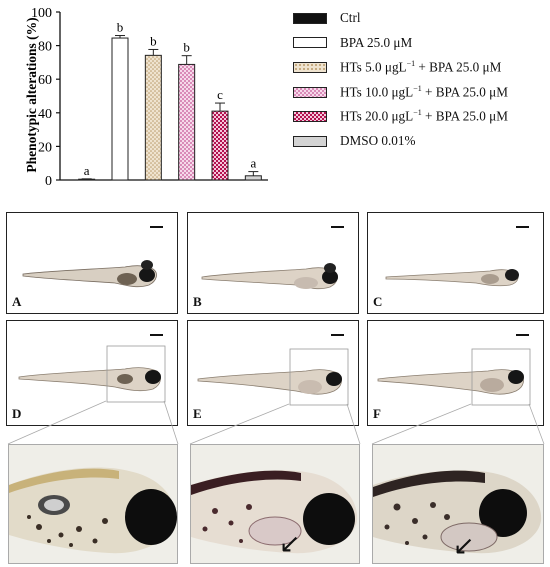  What do you see at coordinates (45, 47) in the screenshot?
I see `y-tick-label: 80` at bounding box center [45, 47].